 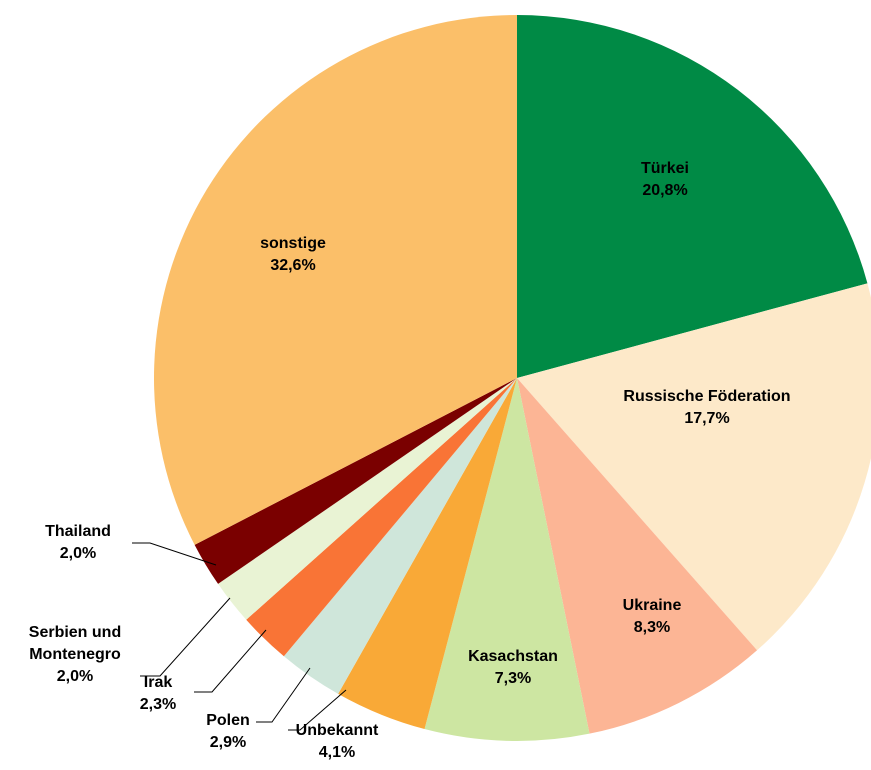 What do you see at coordinates (337, 742) in the screenshot?
I see `slice-label: Unbekannt 4,1%` at bounding box center [337, 742].